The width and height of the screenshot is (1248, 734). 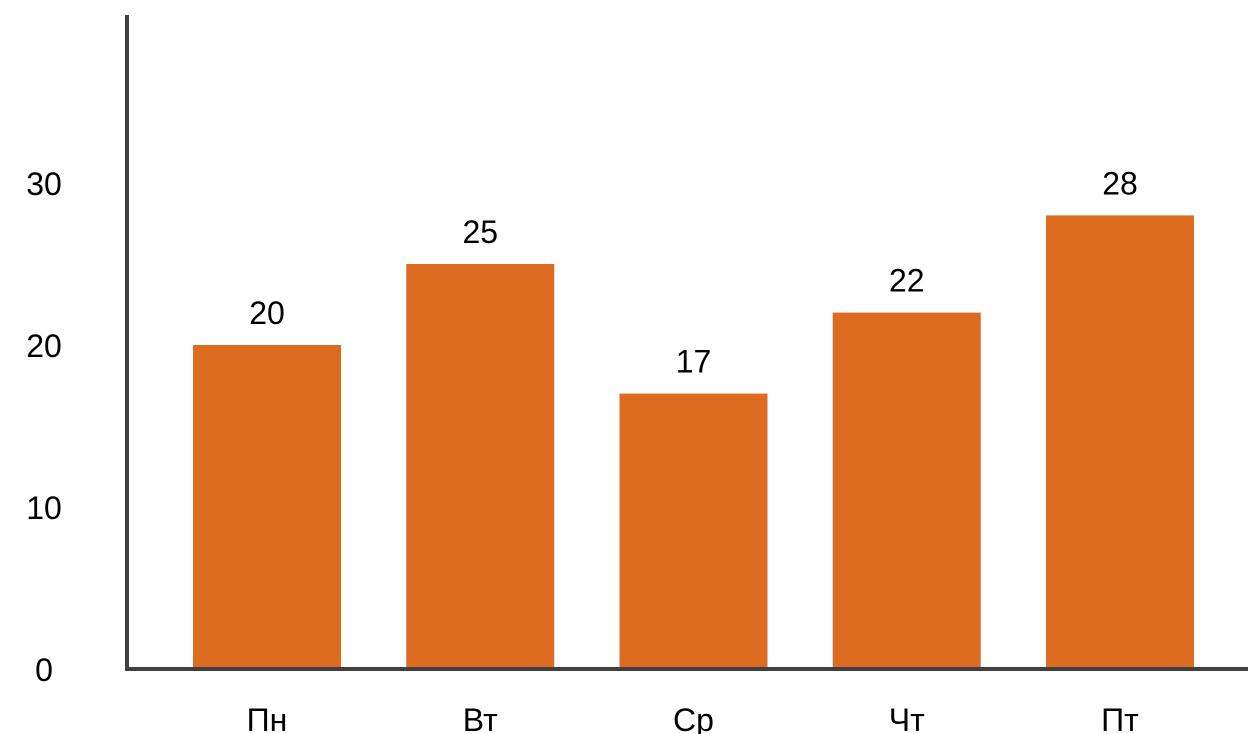 I want to click on x-tick-label: Пн, so click(x=267, y=718).